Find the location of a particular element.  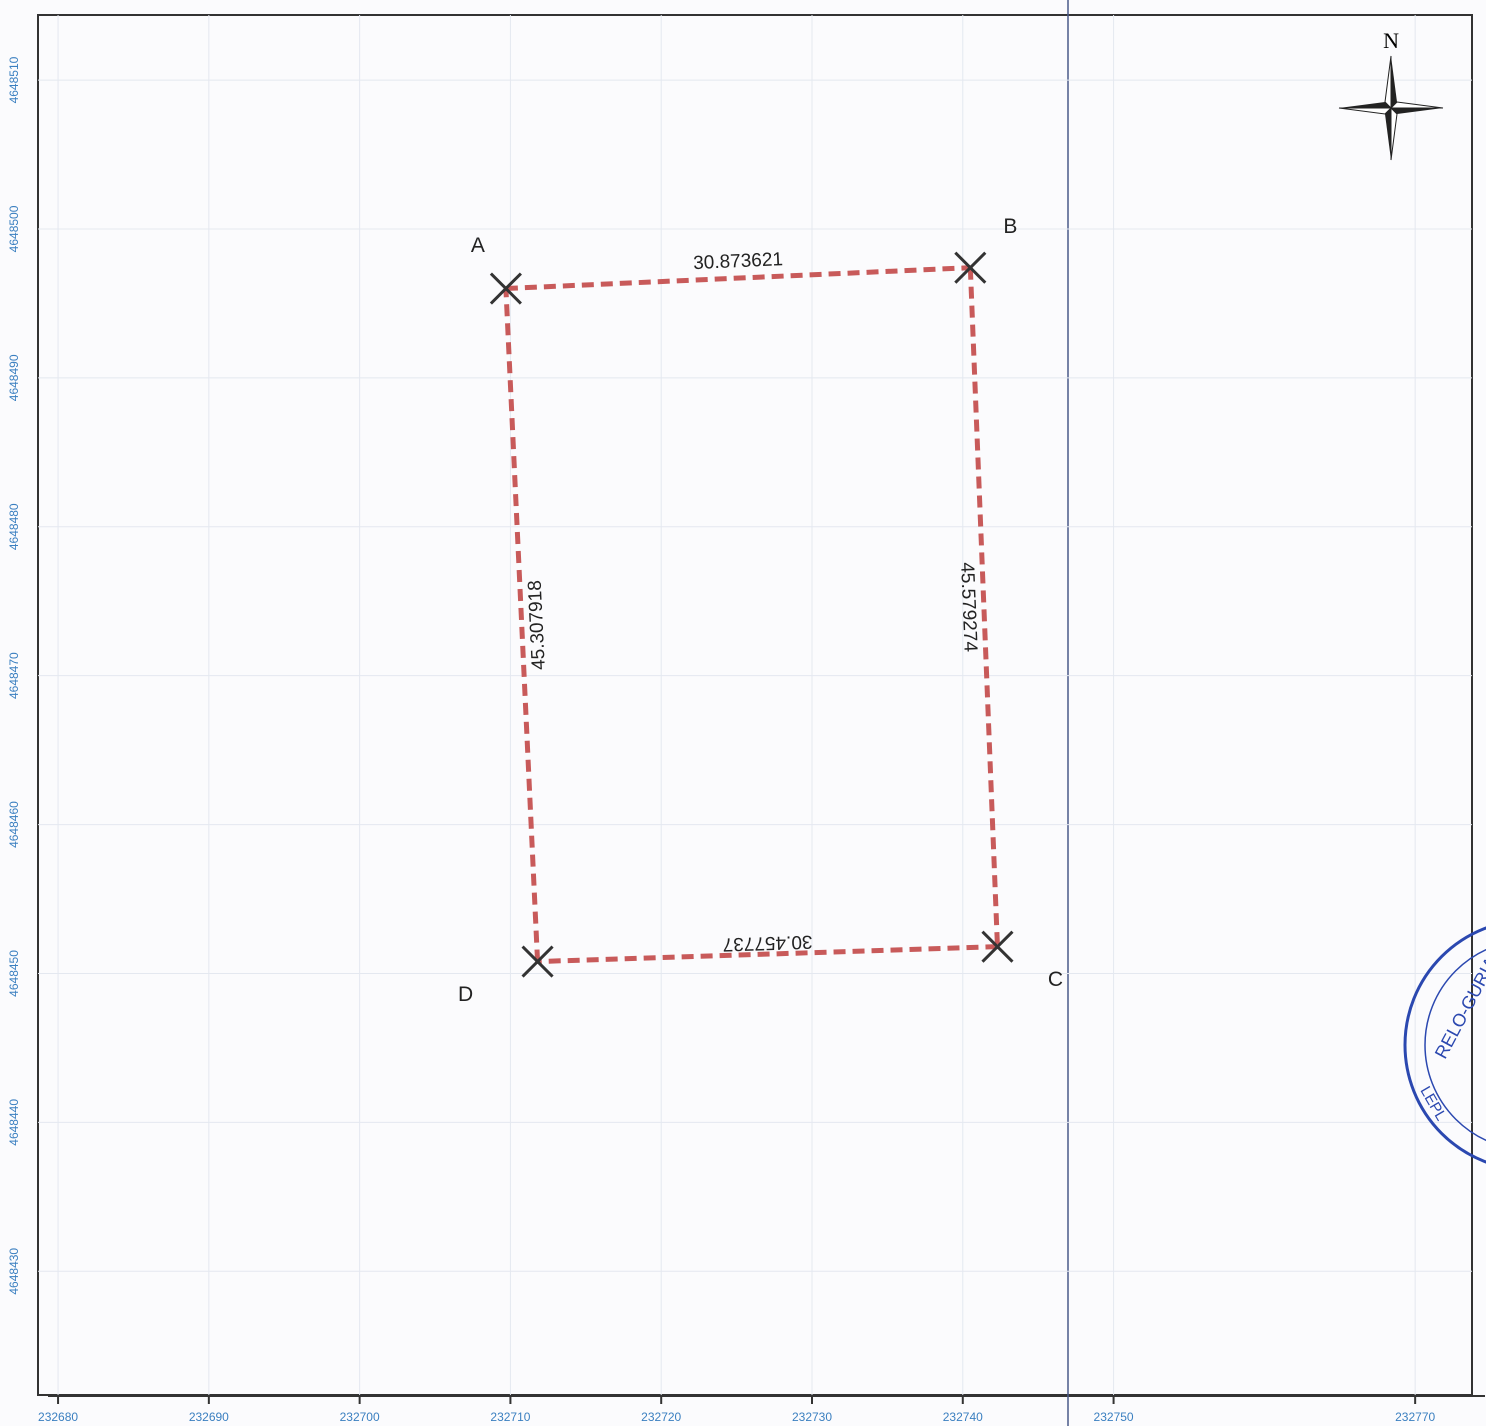

edge-length: 30.457737 is located at coordinates (767, 943).